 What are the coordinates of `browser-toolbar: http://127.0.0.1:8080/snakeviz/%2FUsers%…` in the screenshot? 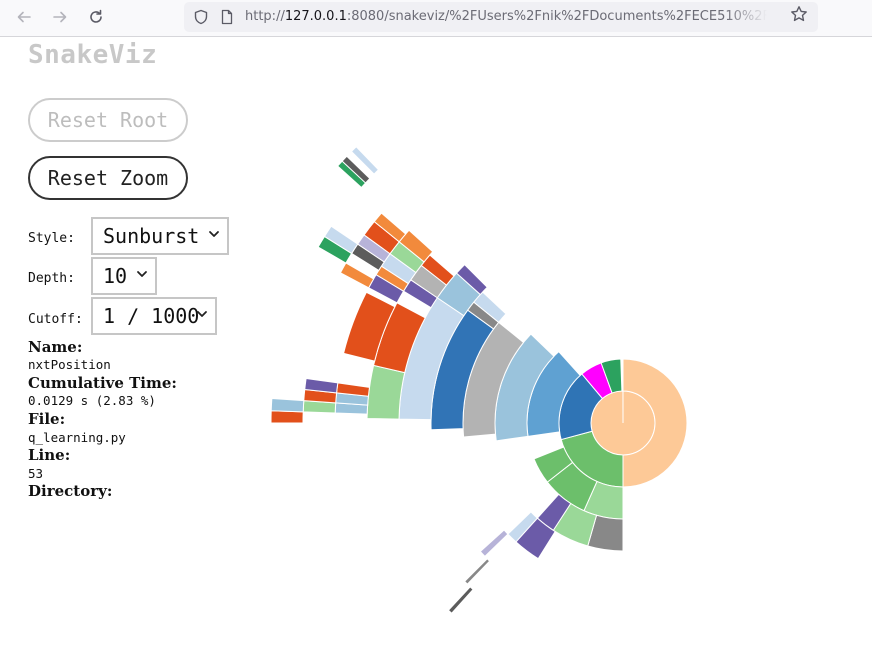 It's located at (436, 18).